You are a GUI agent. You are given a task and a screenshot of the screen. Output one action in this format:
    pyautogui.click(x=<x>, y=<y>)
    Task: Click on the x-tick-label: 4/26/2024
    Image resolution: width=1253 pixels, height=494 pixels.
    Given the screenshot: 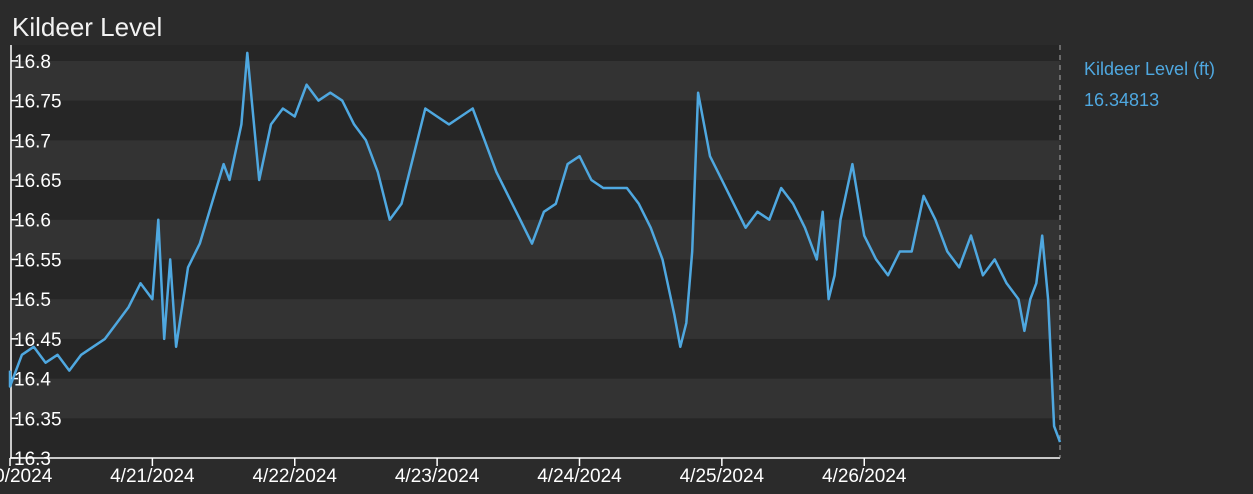 What is the action you would take?
    pyautogui.click(x=864, y=476)
    